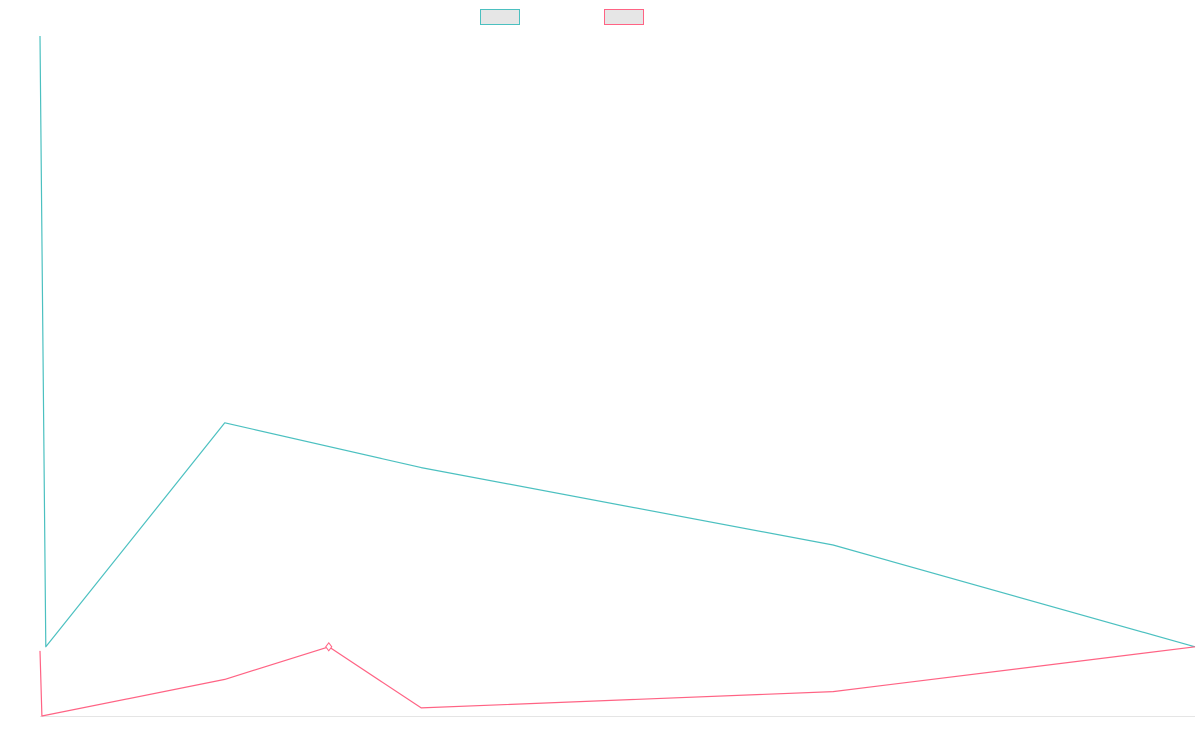 The height and width of the screenshot is (750, 1200). I want to click on point-marker, so click(329, 646).